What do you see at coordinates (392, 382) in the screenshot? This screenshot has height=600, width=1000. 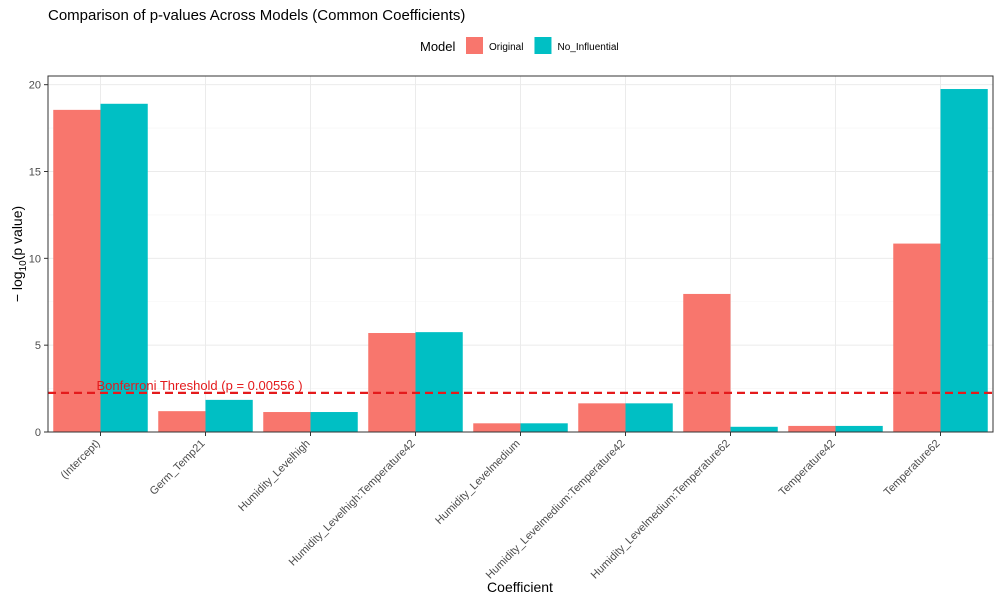 I see `bar-Original-Humidity_Levelhigh:Temperature42` at bounding box center [392, 382].